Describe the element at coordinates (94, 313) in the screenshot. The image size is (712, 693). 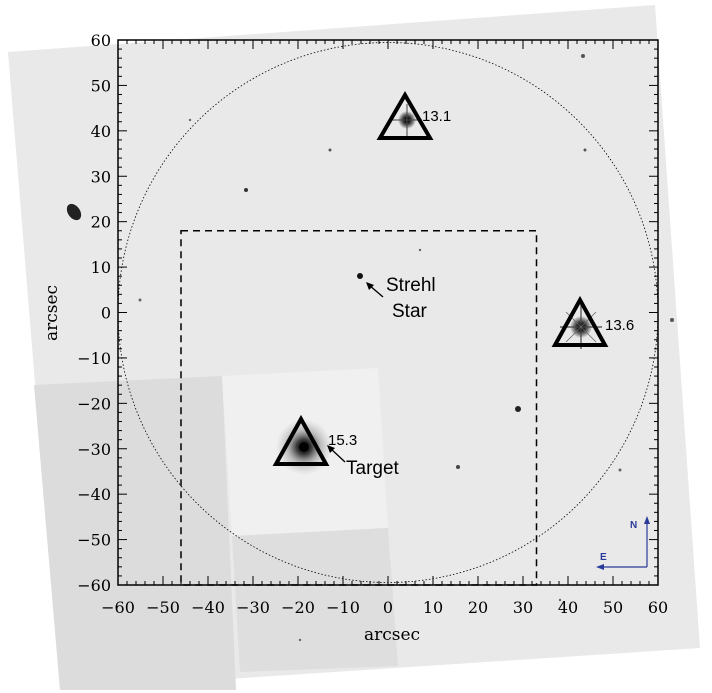
I see `y-axis-tick-labels: −60 −50 −40 −30 −20 −10 0 10 20 30 40 50 60` at that location.